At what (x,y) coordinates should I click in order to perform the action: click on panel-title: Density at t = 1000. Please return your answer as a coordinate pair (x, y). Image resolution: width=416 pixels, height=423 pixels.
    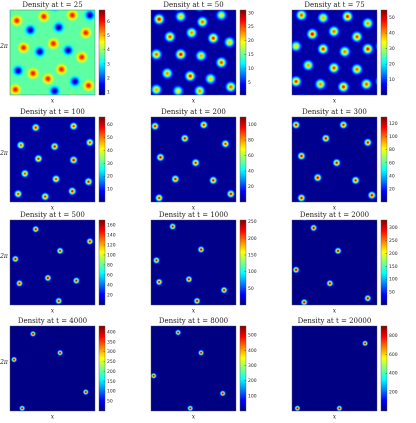
    Looking at the image, I should click on (193, 215).